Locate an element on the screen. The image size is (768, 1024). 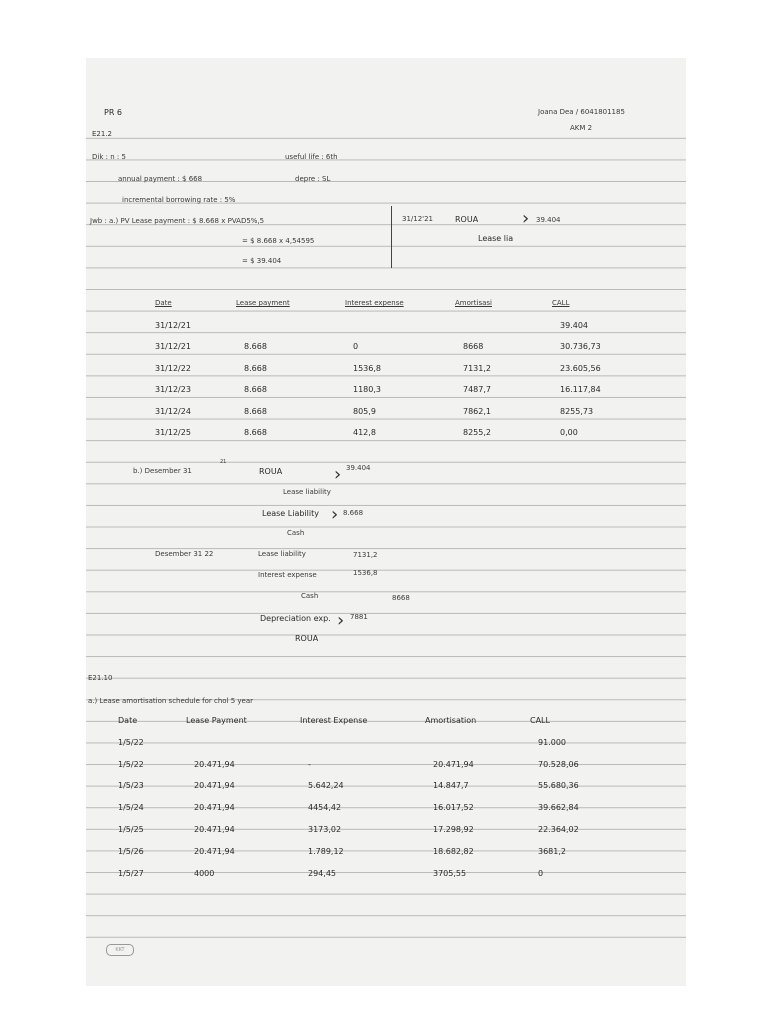
given-annual-payment: annual payment : $ 668 is located at coordinates (160, 179).